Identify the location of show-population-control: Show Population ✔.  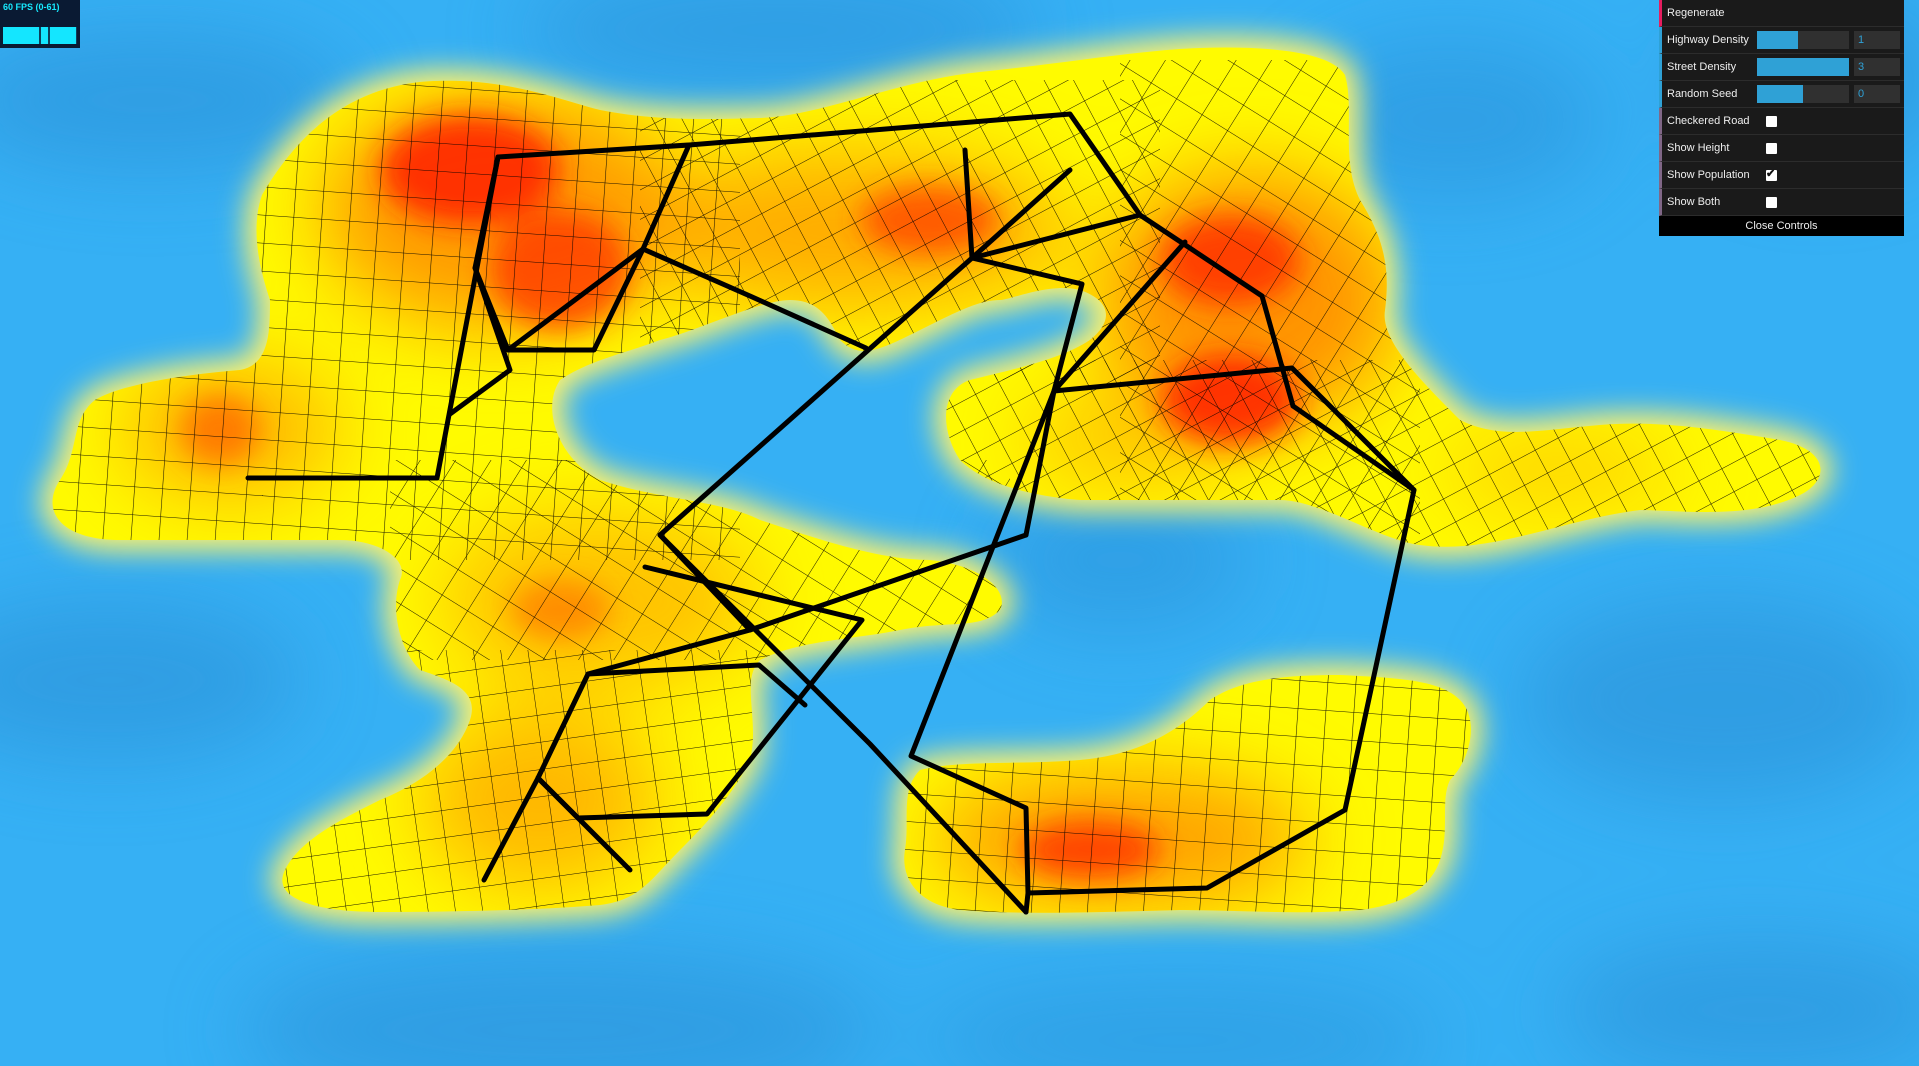
(1781, 175).